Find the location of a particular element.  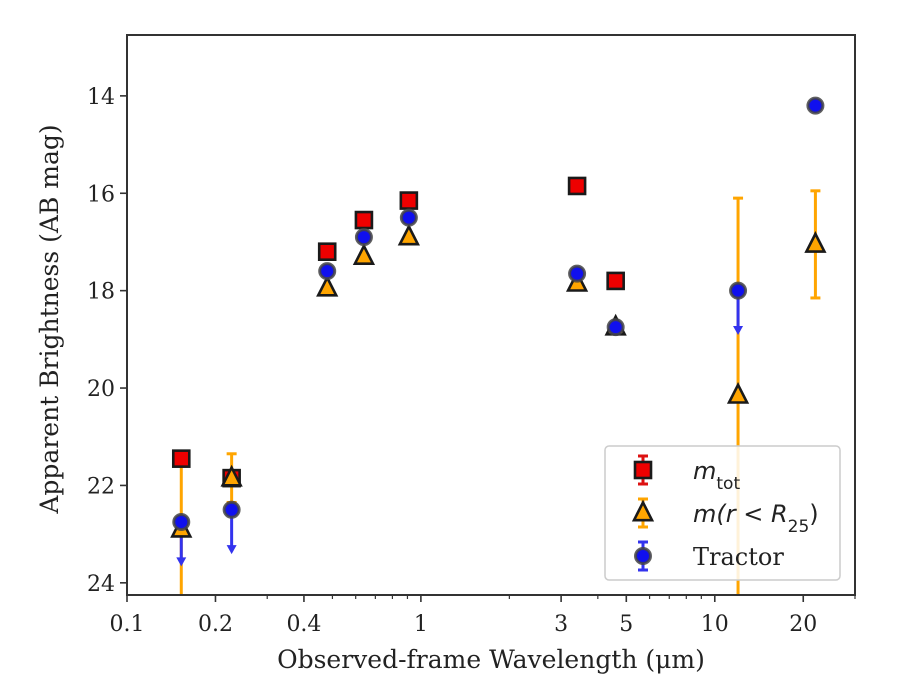

y-axis: 14 16 18 20 22 24 is located at coordinates (107, 341).